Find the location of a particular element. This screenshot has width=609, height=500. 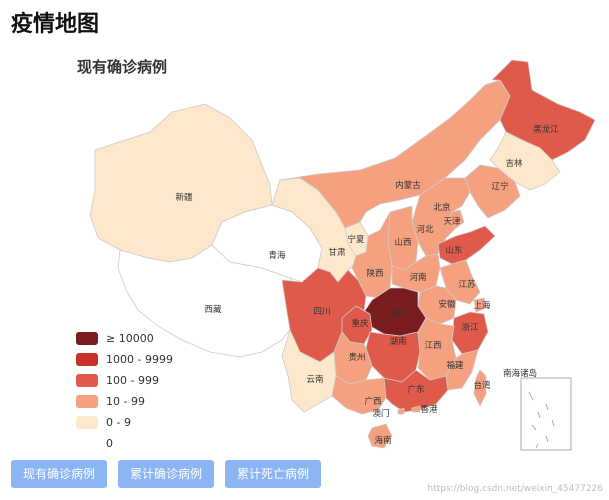

province-label: 辽宁 is located at coordinates (499, 186).